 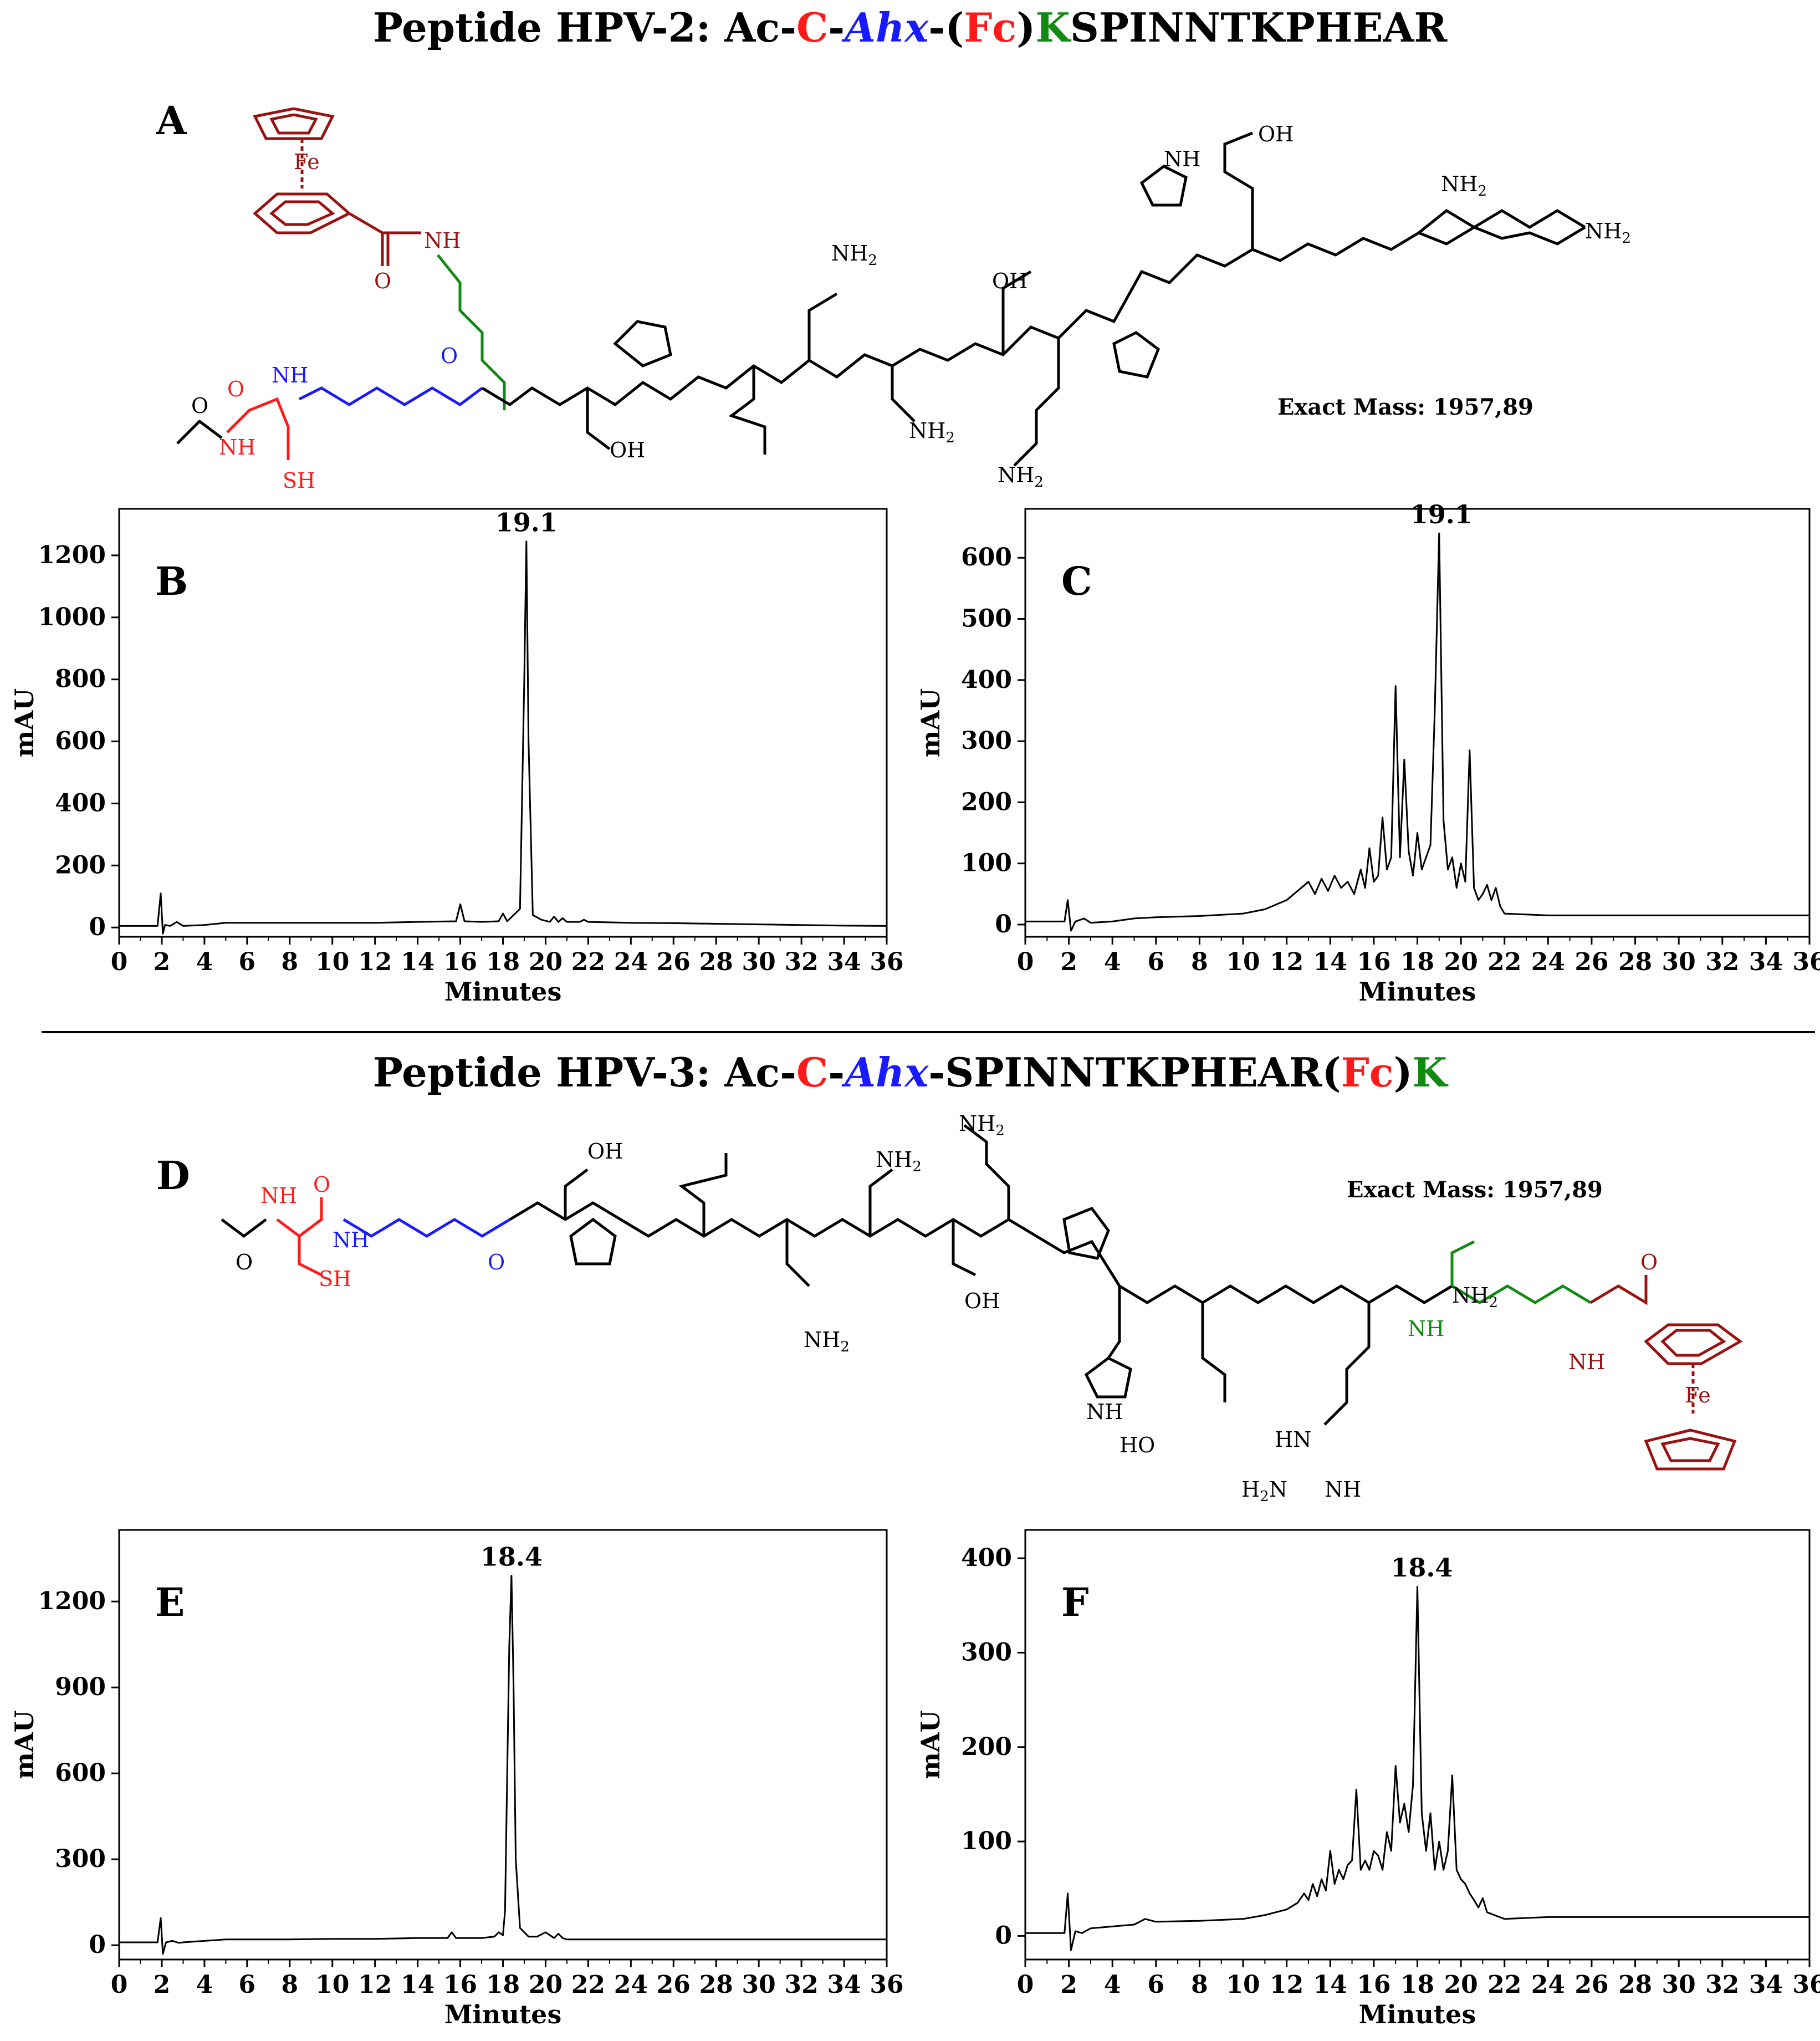 I want to click on x-tick-label: 18, so click(x=1417, y=962).